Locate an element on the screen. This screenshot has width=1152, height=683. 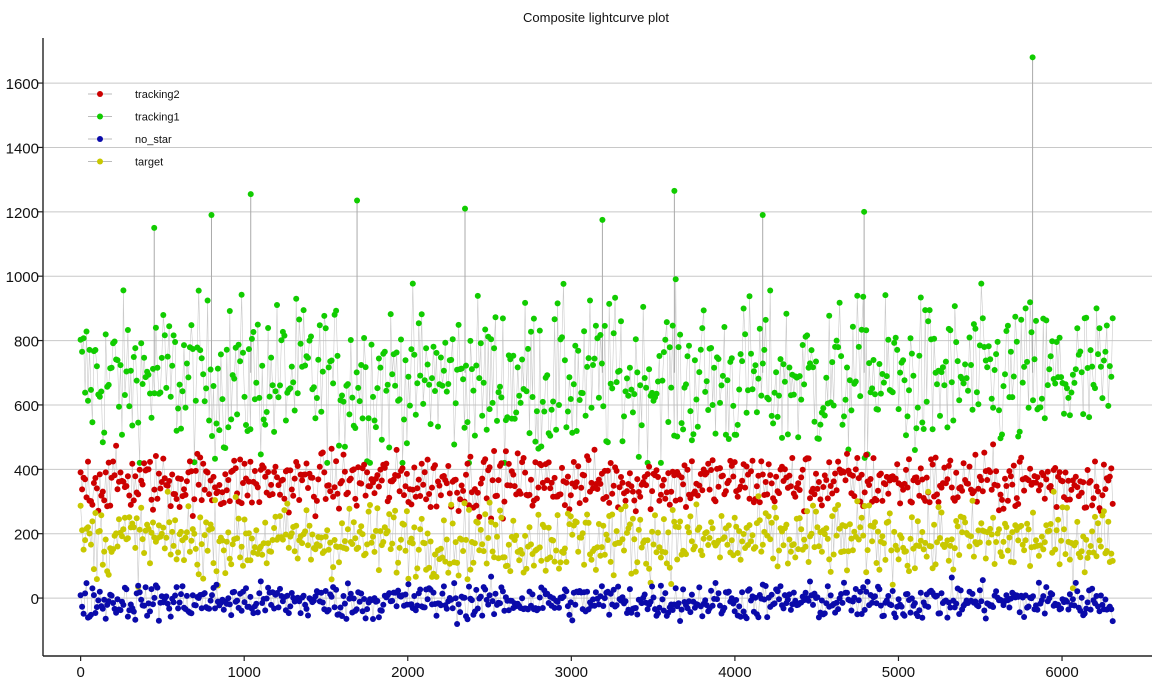
series-points-target is located at coordinates (596, 540).